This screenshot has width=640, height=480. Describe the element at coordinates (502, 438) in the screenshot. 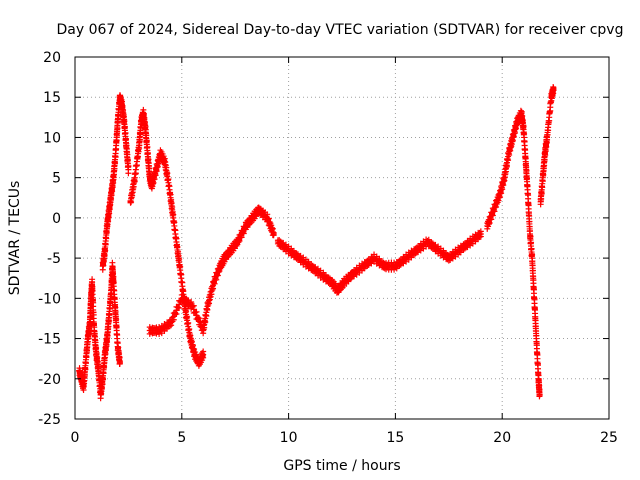

I see `x-tick-label: 20` at that location.